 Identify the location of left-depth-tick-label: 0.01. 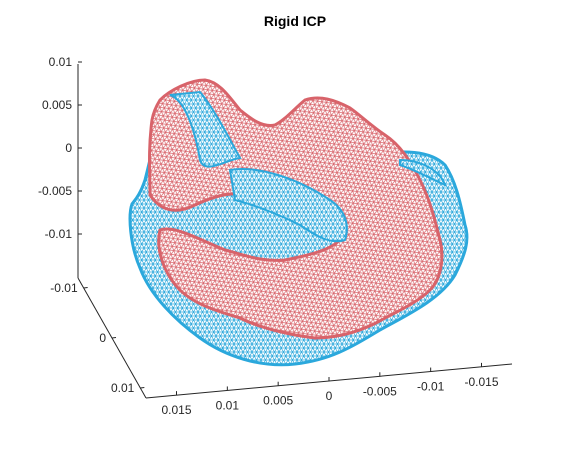
(123, 388).